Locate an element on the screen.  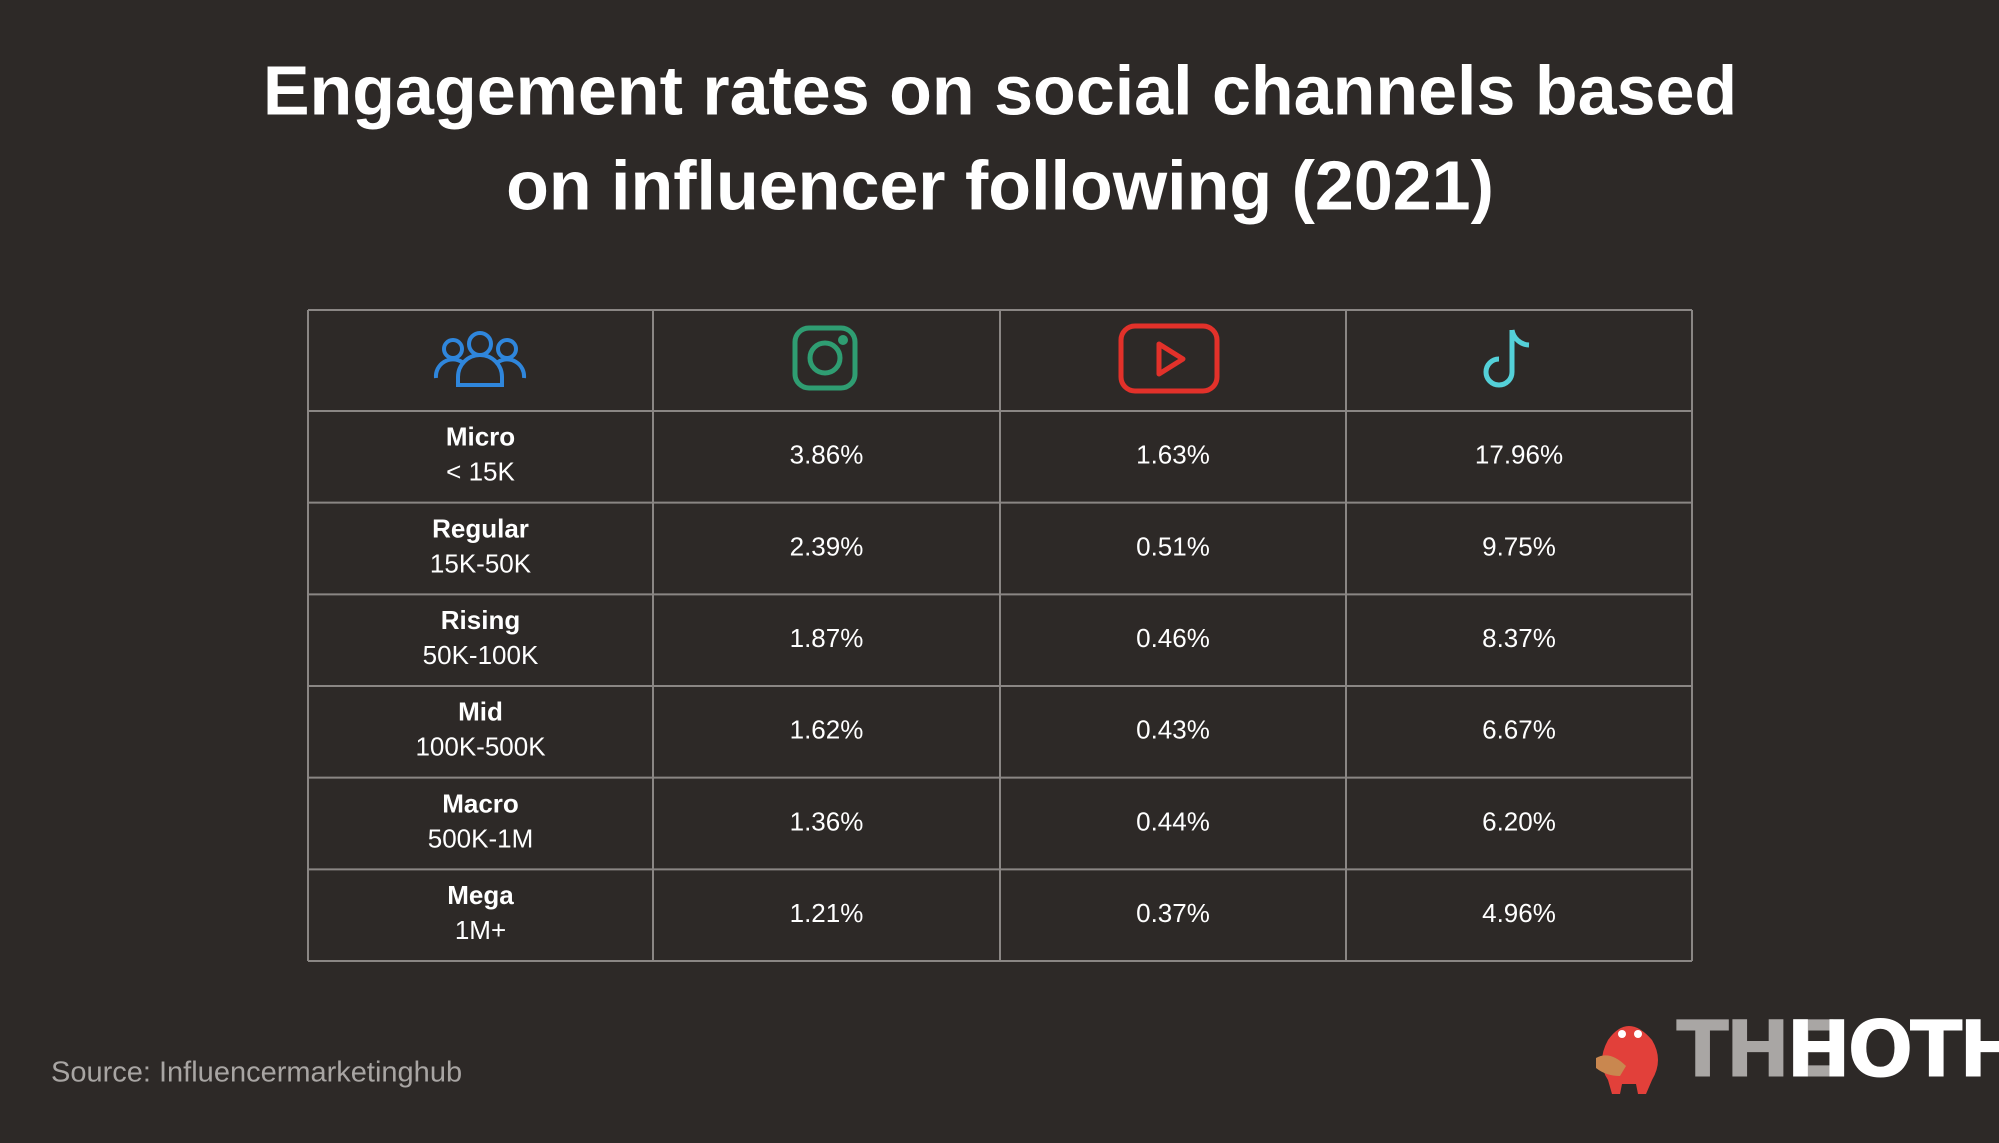
tier-range: 100K-500K is located at coordinates (480, 747).